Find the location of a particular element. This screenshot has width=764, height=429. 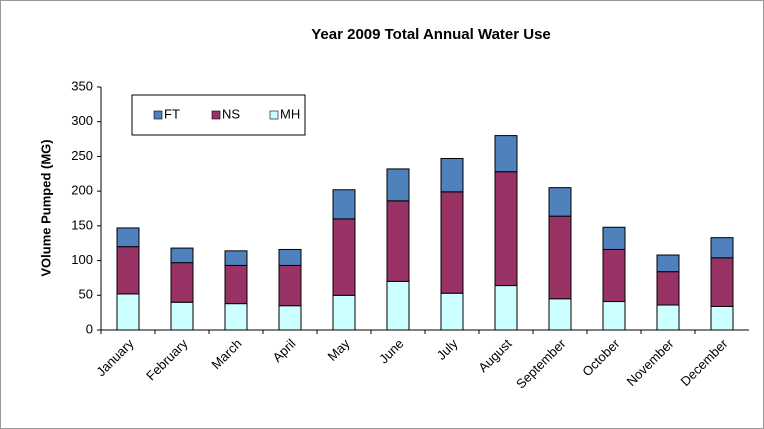

y-tick-label: 100 is located at coordinates (82, 259).